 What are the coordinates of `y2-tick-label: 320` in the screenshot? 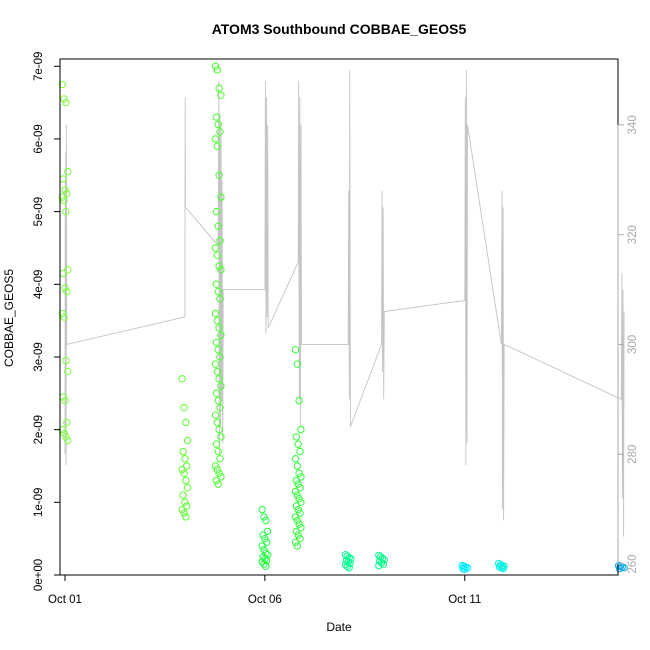 It's located at (633, 234).